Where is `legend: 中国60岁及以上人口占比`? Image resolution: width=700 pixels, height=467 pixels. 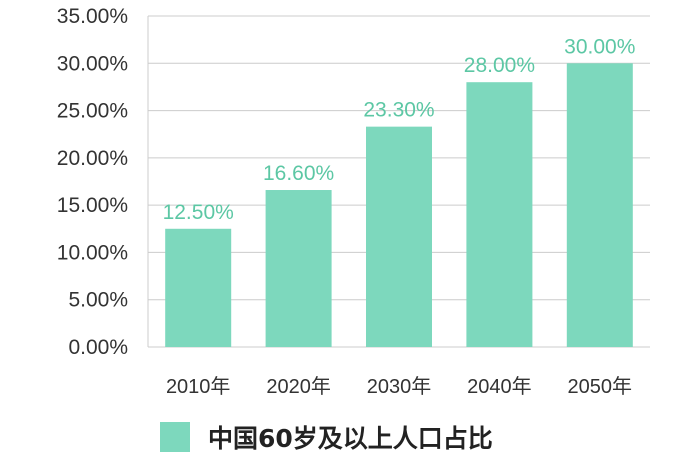 legend: 中国60岁及以上人口占比 is located at coordinates (326, 437).